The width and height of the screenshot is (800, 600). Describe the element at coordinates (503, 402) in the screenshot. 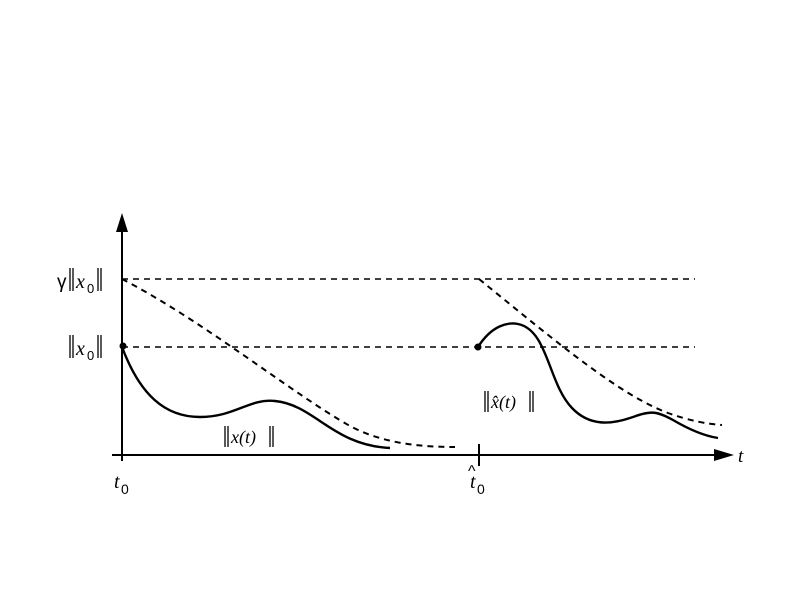

I see `xhat-of-t-text: x̂(t)` at that location.